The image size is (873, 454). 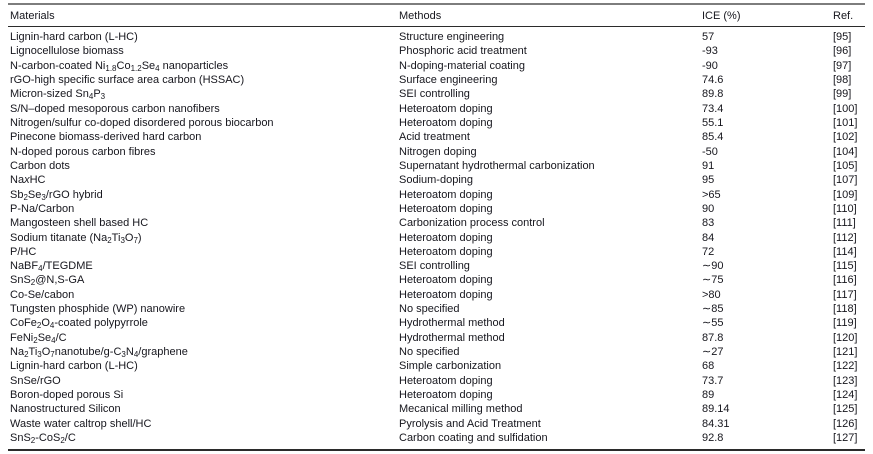 What do you see at coordinates (67, 51) in the screenshot?
I see `cell-material: Lignocellulose biomass` at bounding box center [67, 51].